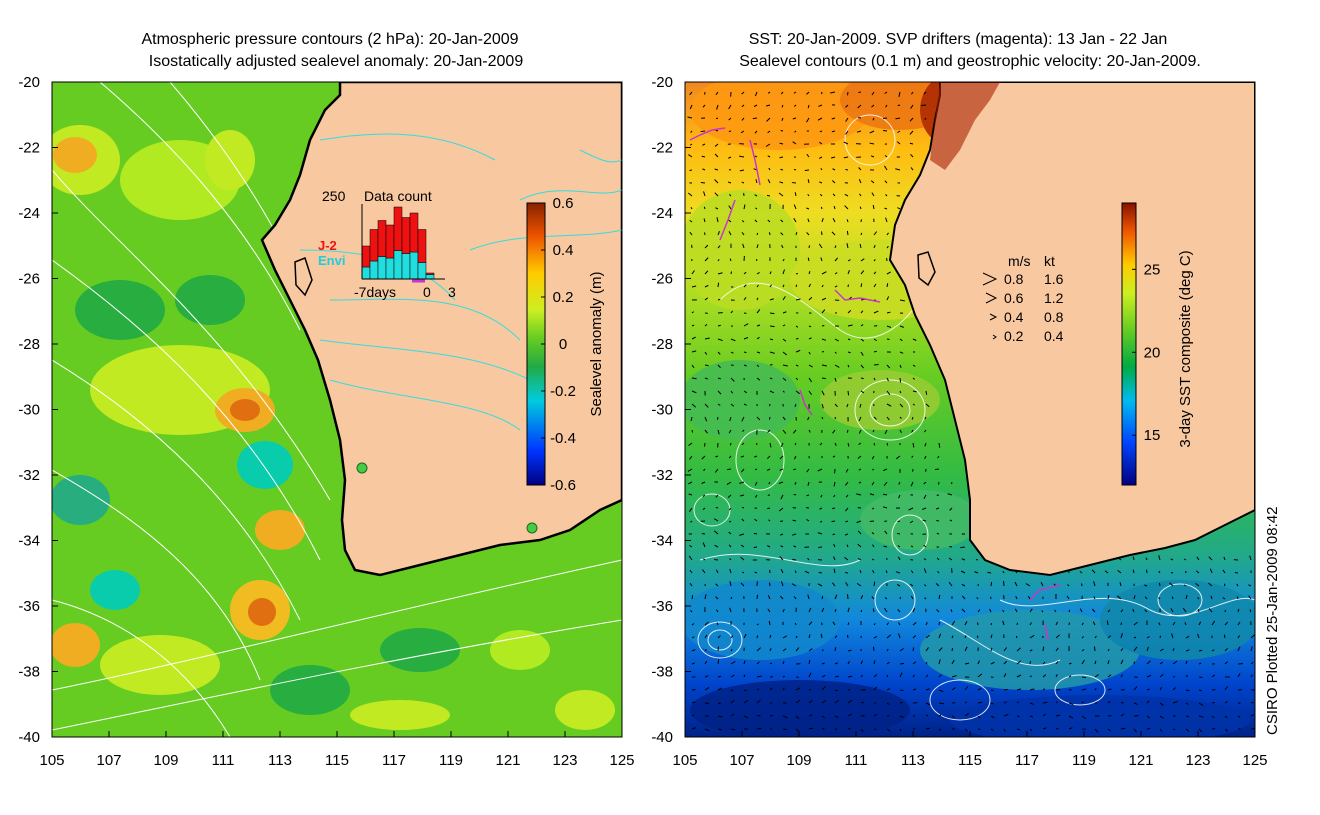 This screenshot has height=815, width=1320. I want to click on colorbar-tick-label: 0.2, so click(563, 297).